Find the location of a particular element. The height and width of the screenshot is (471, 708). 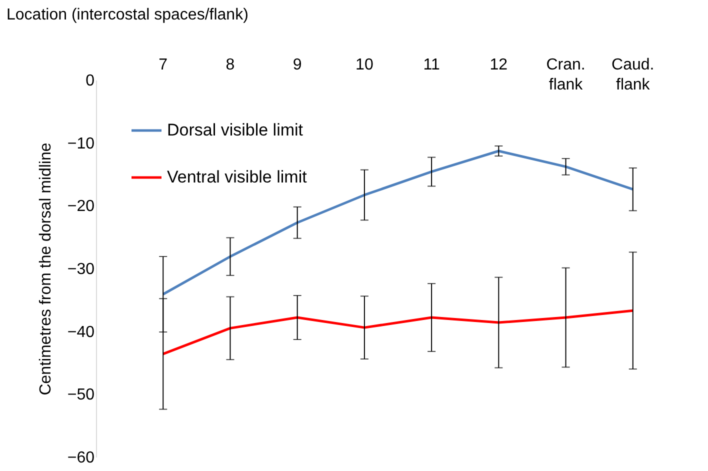

x-tick-label: Cran. flank is located at coordinates (566, 75).